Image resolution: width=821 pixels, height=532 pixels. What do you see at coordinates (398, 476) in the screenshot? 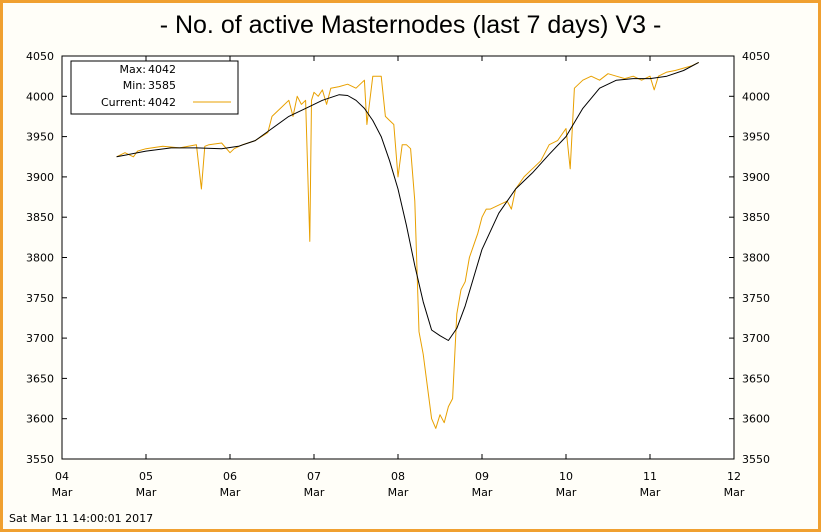
I see `x-tick-label-day: 08` at bounding box center [398, 476].